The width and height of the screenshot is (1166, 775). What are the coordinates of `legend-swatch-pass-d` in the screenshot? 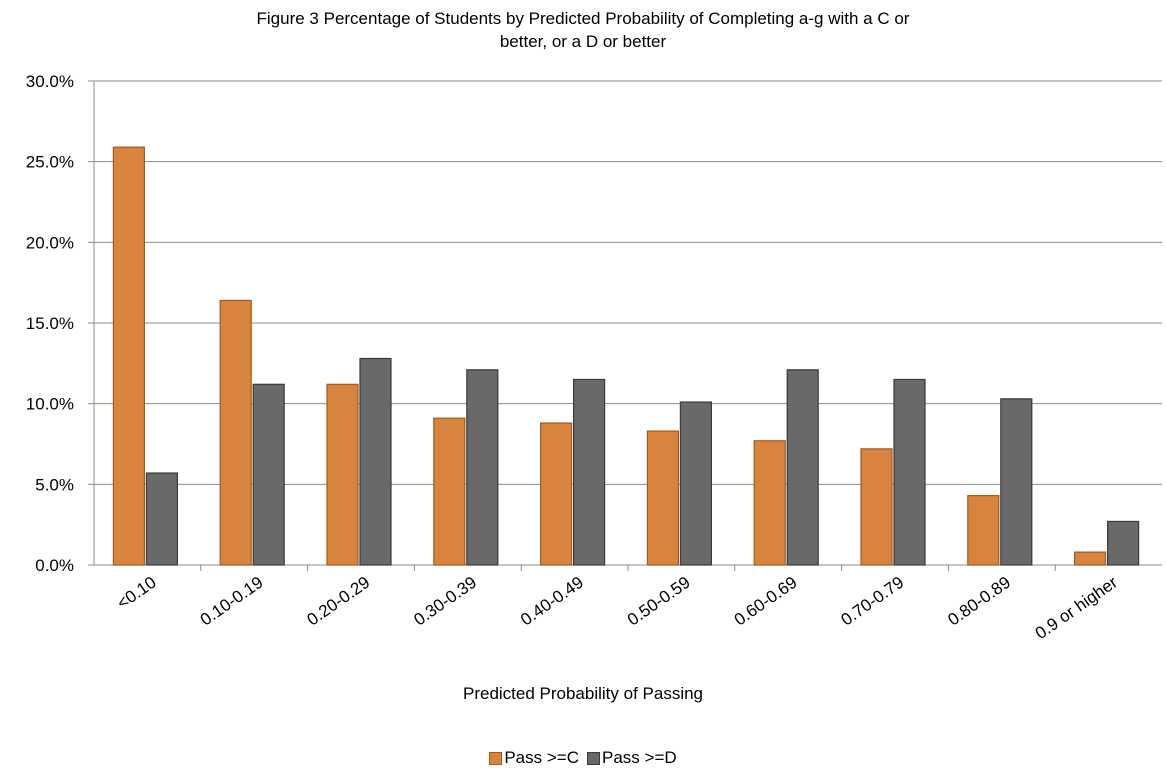 It's located at (593, 758).